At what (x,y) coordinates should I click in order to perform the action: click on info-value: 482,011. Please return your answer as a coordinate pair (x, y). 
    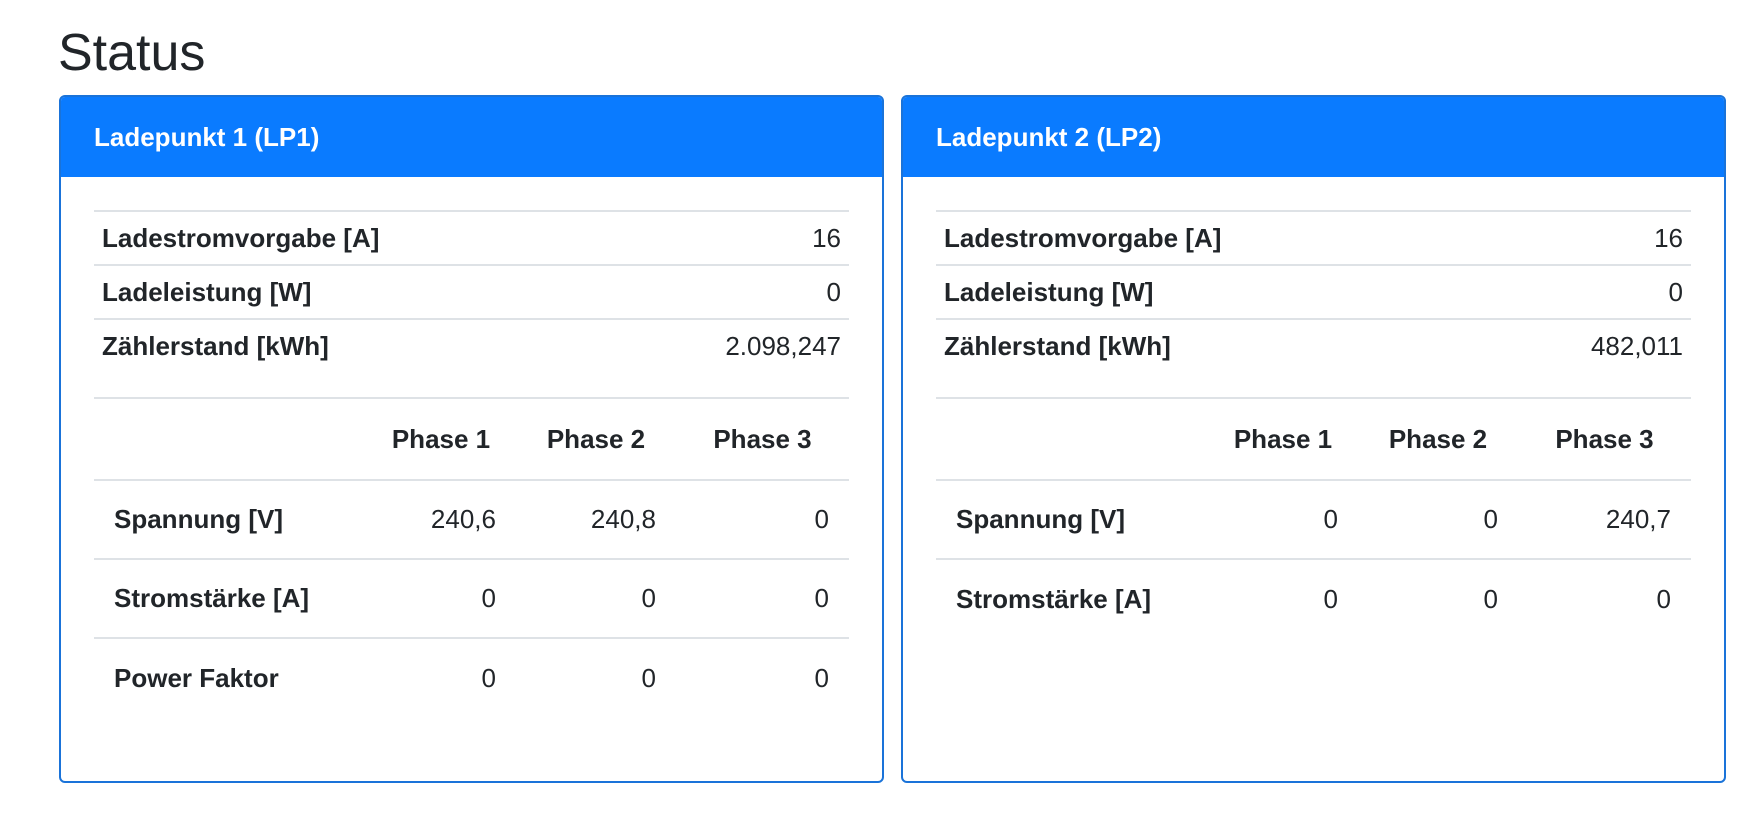
    Looking at the image, I should click on (1589, 345).